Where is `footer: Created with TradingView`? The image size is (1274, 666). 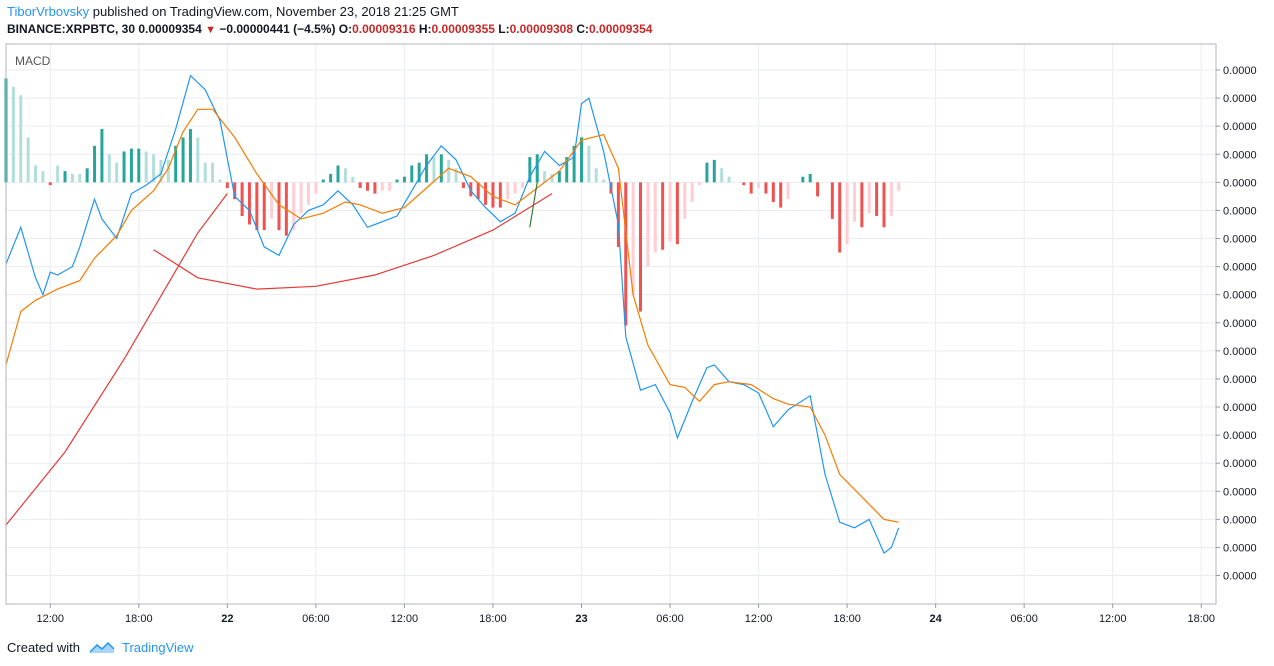 footer: Created with TradingView is located at coordinates (100, 647).